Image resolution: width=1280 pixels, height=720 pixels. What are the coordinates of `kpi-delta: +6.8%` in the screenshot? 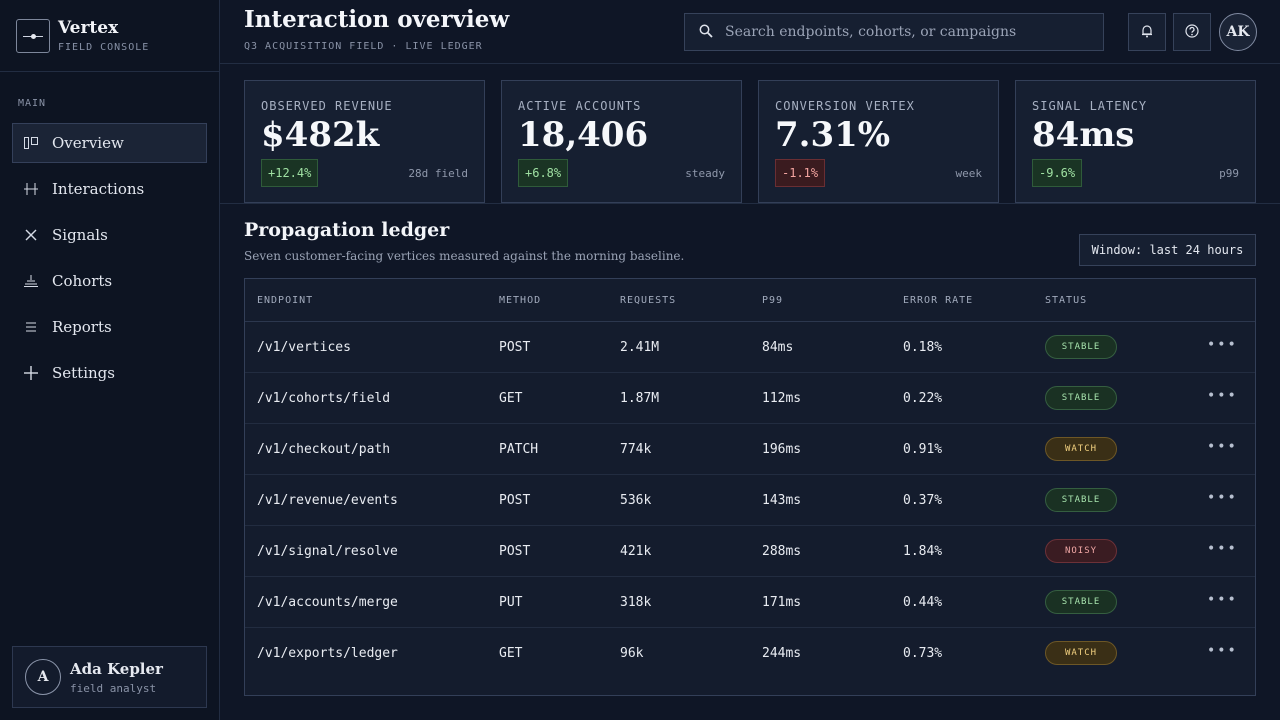 It's located at (543, 173).